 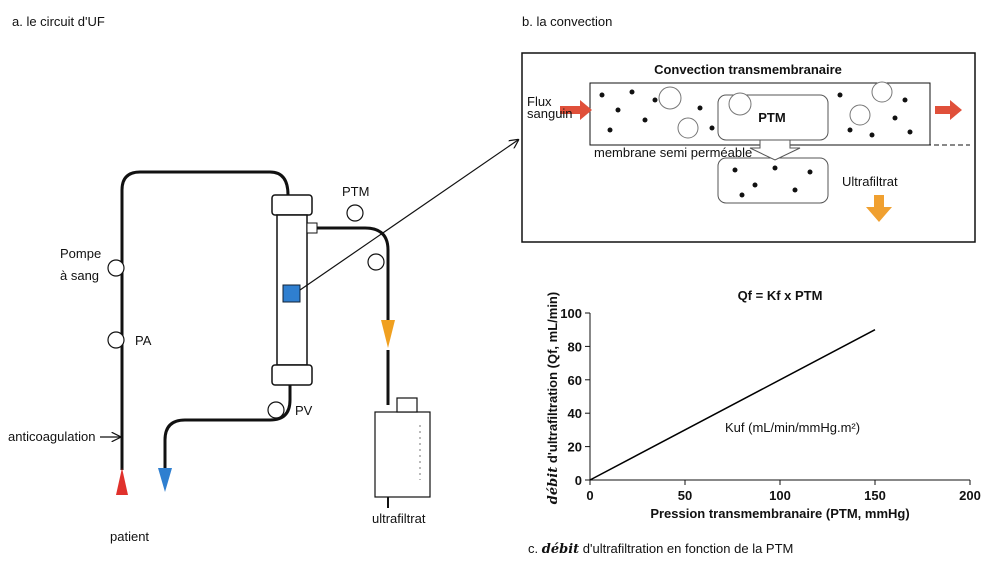 I want to click on y-tick-label: 100, so click(x=571, y=313).